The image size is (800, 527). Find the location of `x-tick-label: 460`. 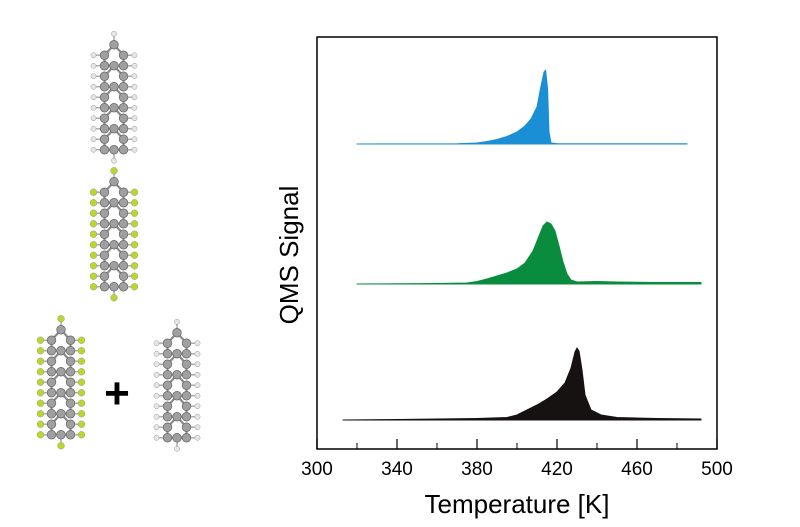

x-tick-label: 460 is located at coordinates (637, 469).